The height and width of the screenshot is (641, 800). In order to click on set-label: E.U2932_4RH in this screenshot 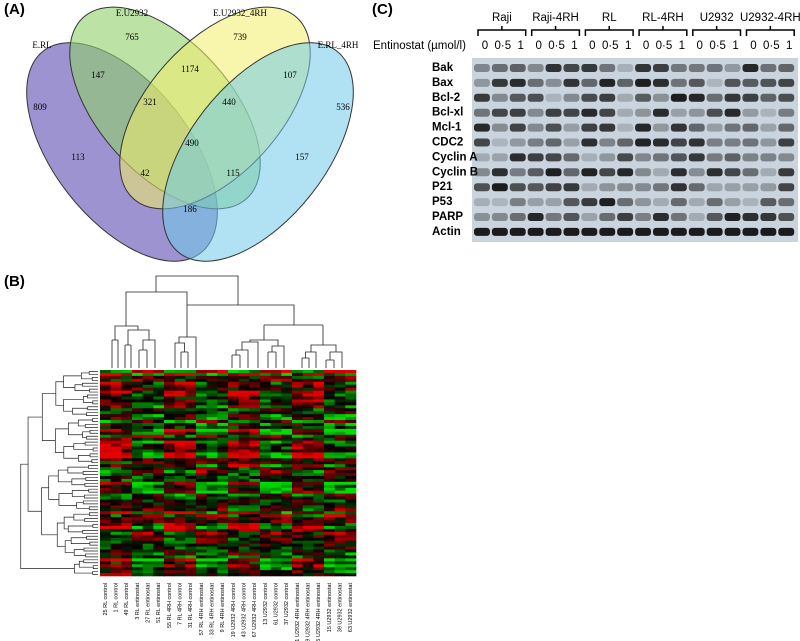, I will do `click(240, 13)`.